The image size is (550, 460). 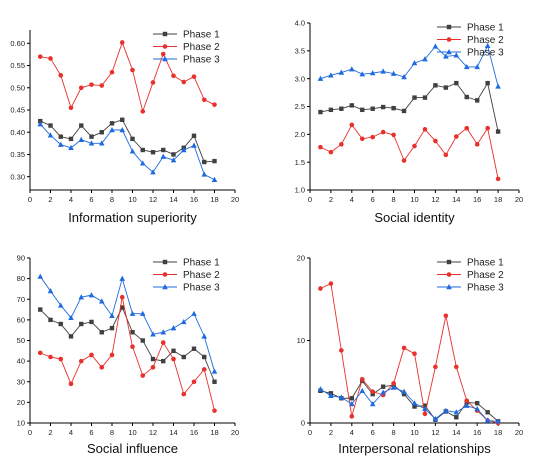 I want to click on y-tick-label: 0.30, so click(x=17, y=176).